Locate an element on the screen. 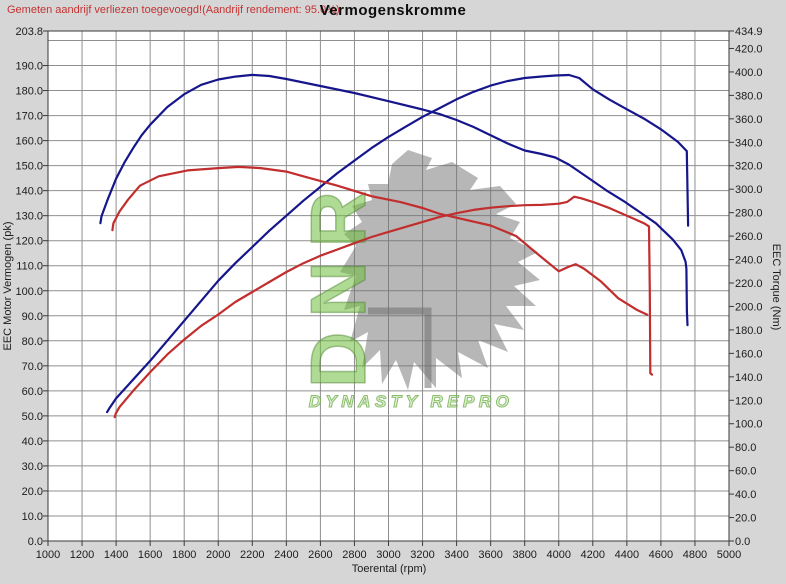 This screenshot has width=786, height=584. tick-label: 200.0 is located at coordinates (749, 307).